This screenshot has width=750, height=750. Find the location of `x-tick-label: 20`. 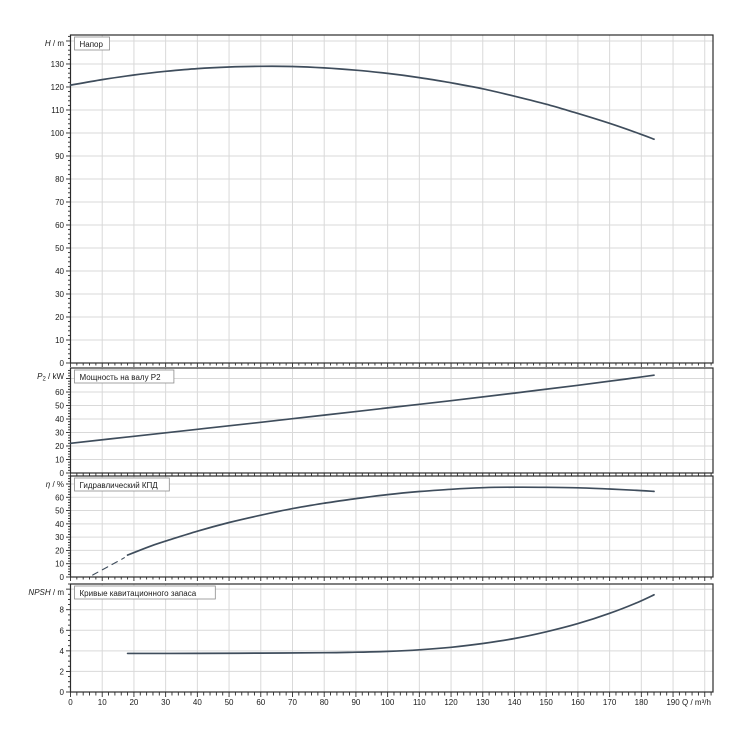

x-tick-label: 20 is located at coordinates (133, 702).